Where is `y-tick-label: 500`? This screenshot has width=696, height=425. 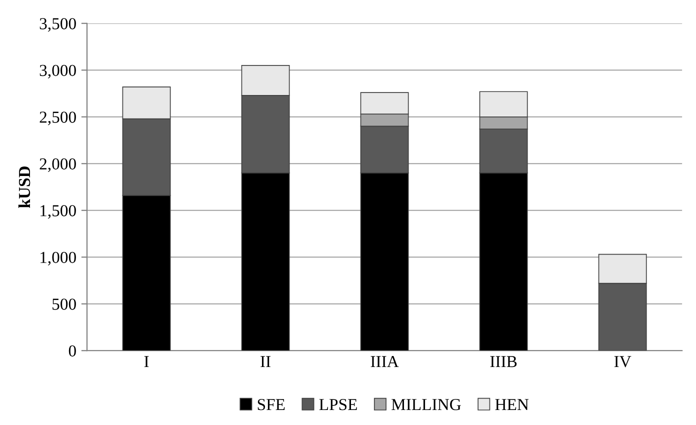
y-tick-label: 500 is located at coordinates (64, 304).